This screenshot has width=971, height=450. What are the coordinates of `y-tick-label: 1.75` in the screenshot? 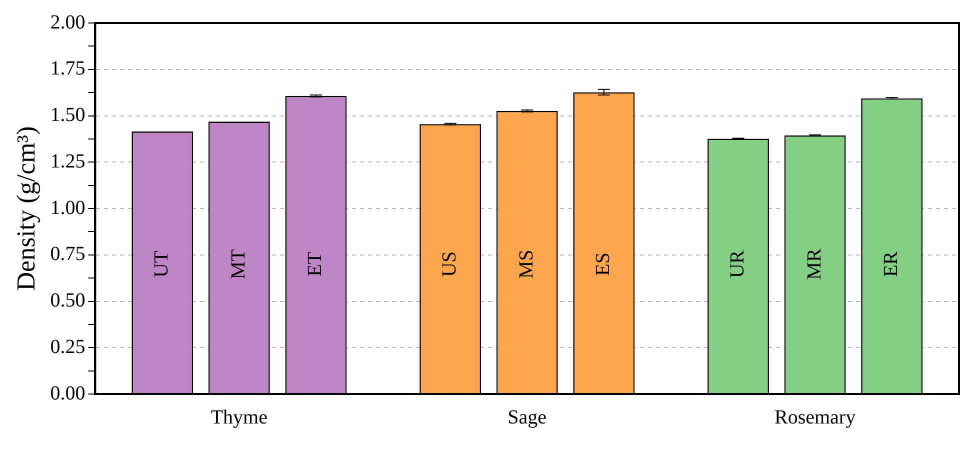 It's located at (68, 69).